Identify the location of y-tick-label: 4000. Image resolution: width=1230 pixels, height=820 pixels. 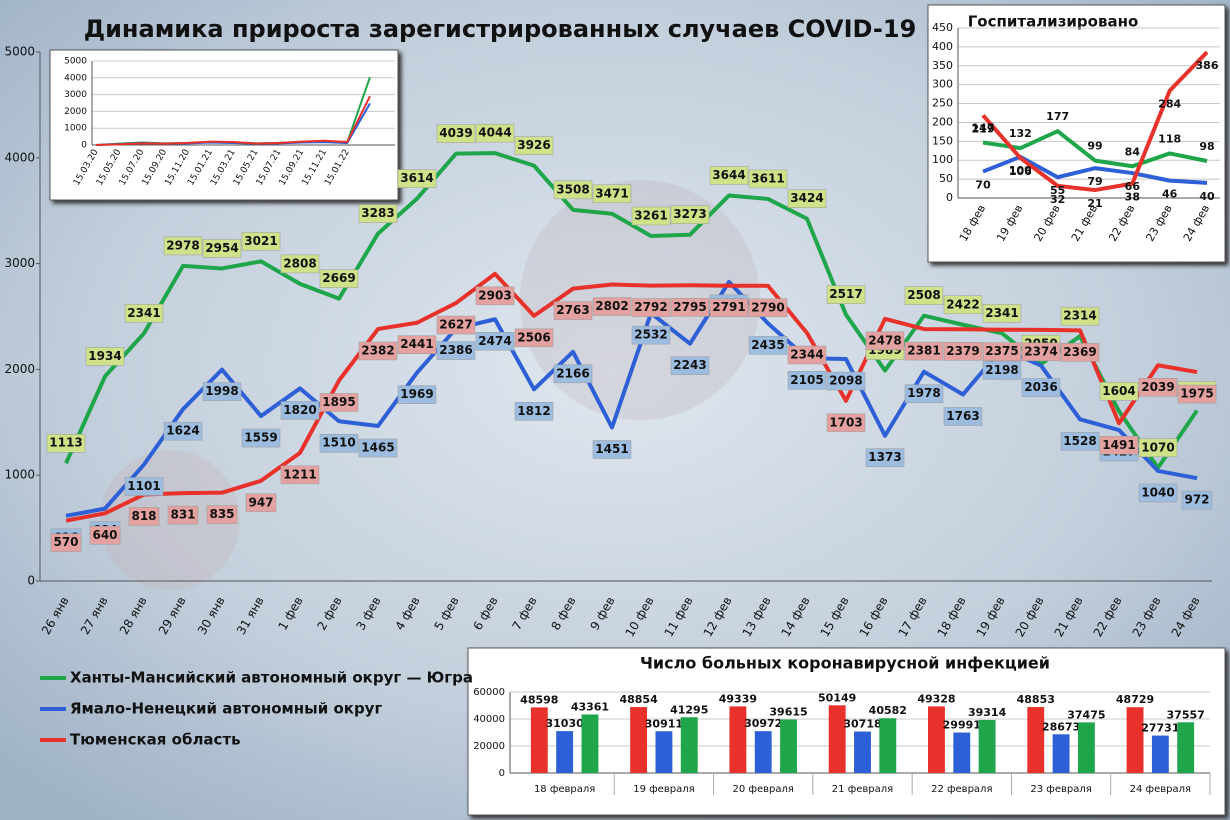
(75, 78).